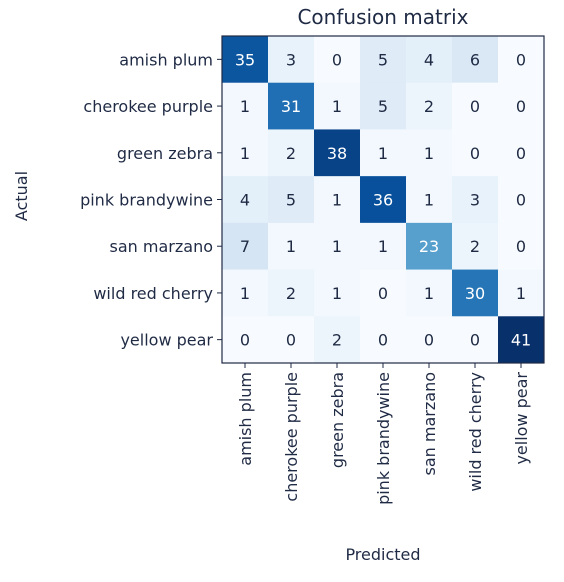  I want to click on y-tick-label: san marzano, so click(161, 246).